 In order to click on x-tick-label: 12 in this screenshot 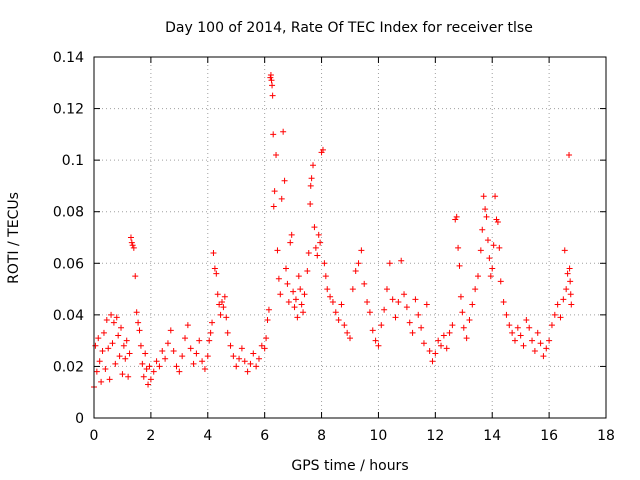, I will do `click(435, 436)`.